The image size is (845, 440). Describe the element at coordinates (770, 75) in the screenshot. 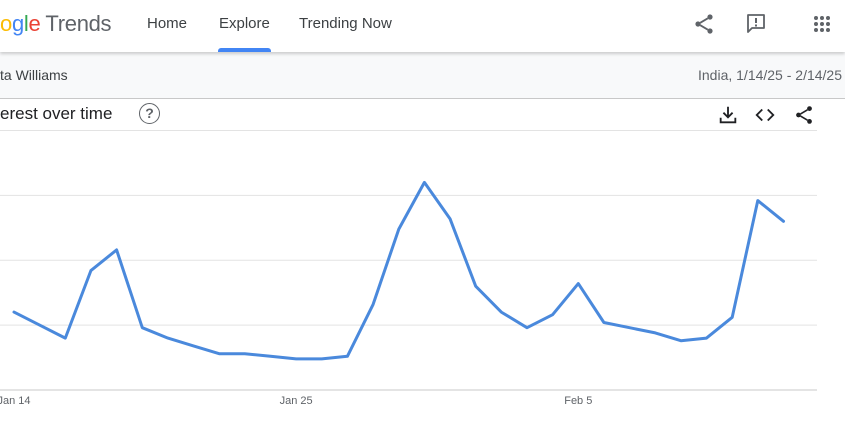

I see `region-date-scope: India, 1/14/25 - 2/14/25` at that location.